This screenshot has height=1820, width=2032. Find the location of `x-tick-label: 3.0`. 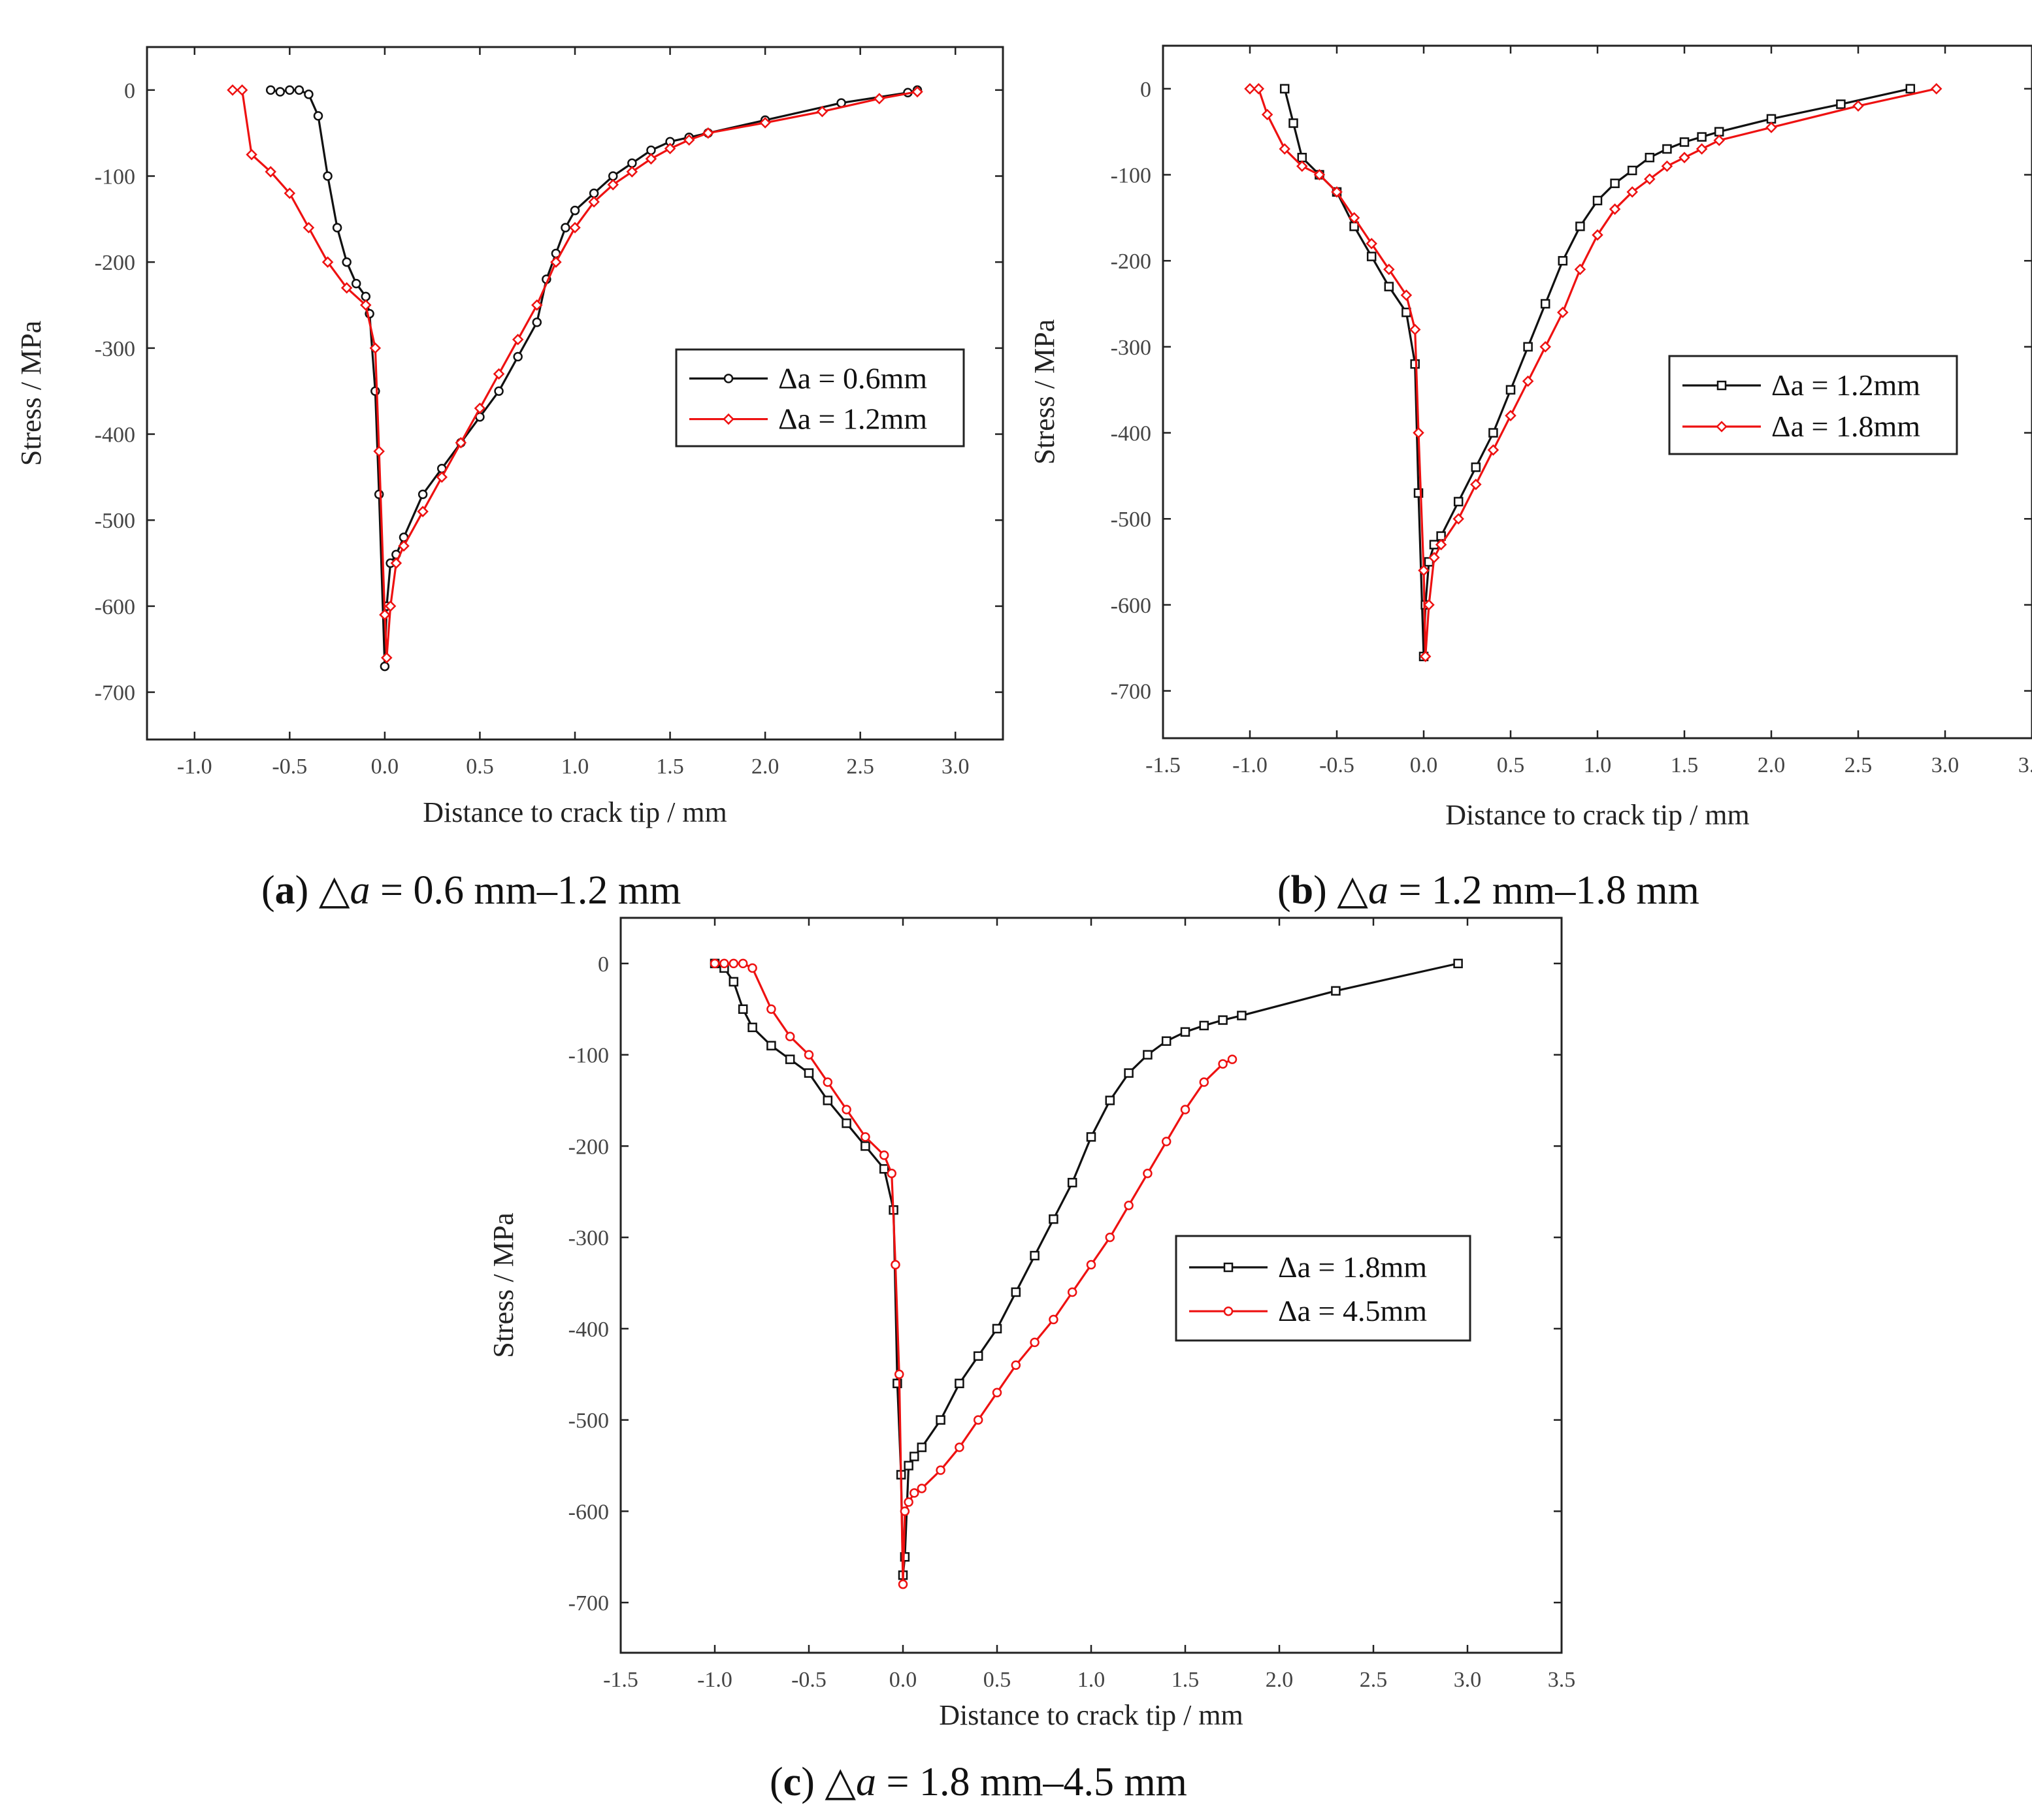

x-tick-label: 3.0 is located at coordinates (956, 767).